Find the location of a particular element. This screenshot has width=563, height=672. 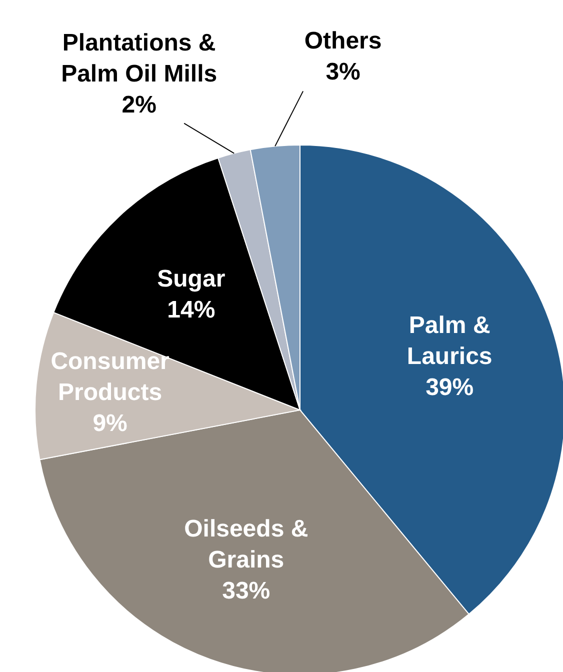

data-label: 39% is located at coordinates (450, 387).